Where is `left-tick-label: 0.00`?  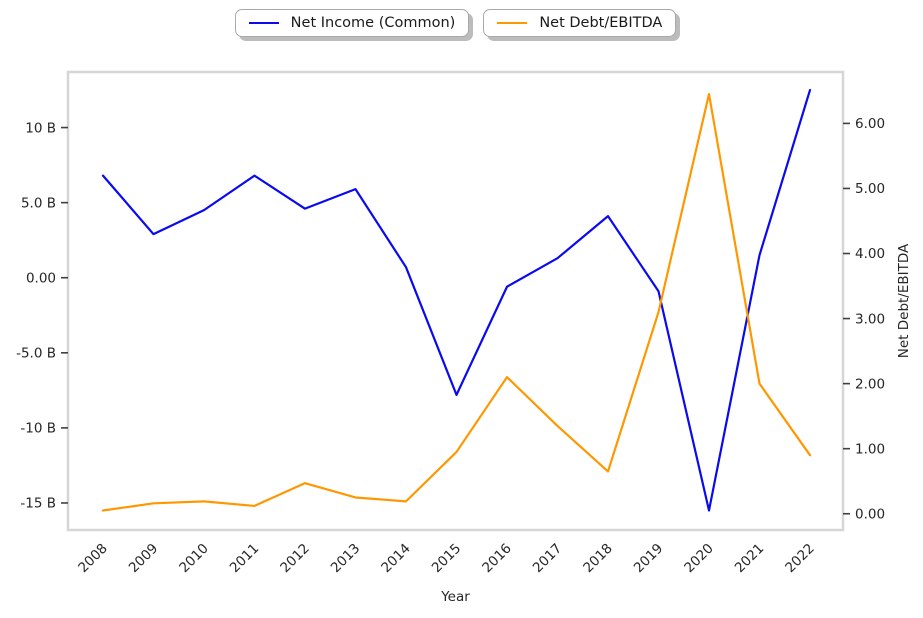 left-tick-label: 0.00 is located at coordinates (41, 278).